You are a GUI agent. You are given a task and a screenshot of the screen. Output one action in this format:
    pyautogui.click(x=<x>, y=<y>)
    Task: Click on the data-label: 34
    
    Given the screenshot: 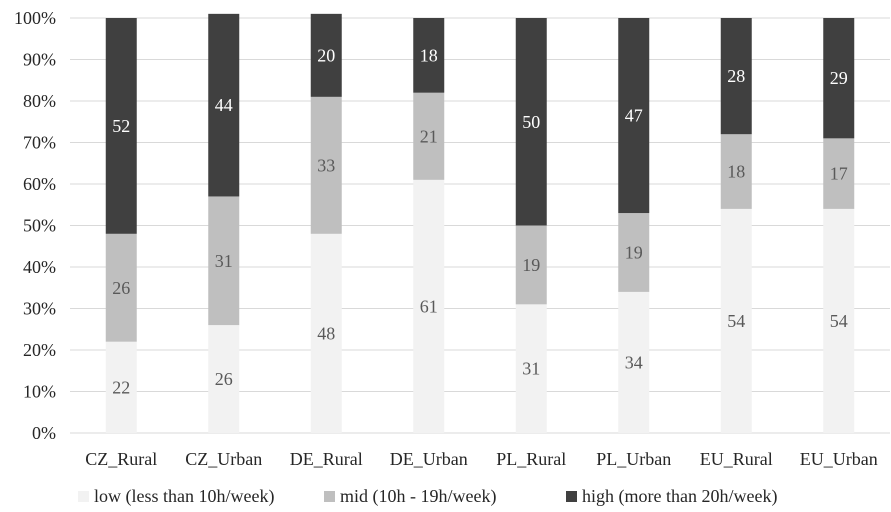 What is the action you would take?
    pyautogui.click(x=634, y=362)
    